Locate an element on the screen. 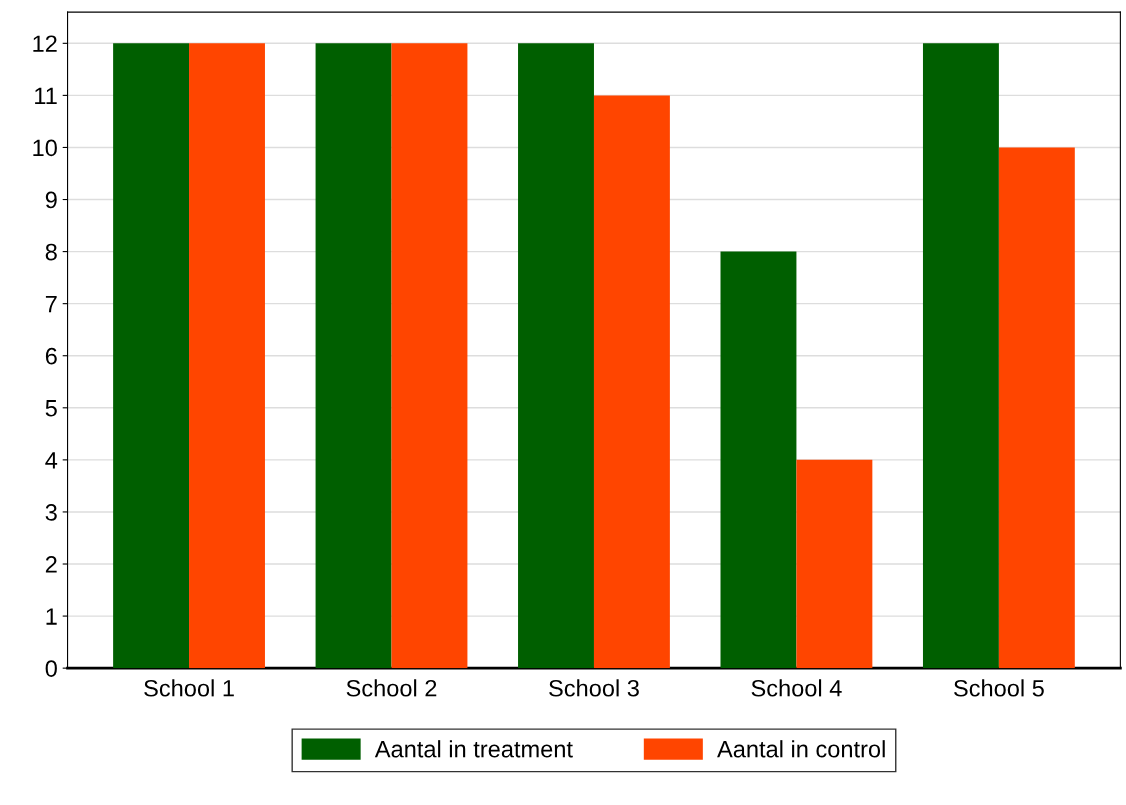  x-tick-label: School 3 is located at coordinates (594, 688).